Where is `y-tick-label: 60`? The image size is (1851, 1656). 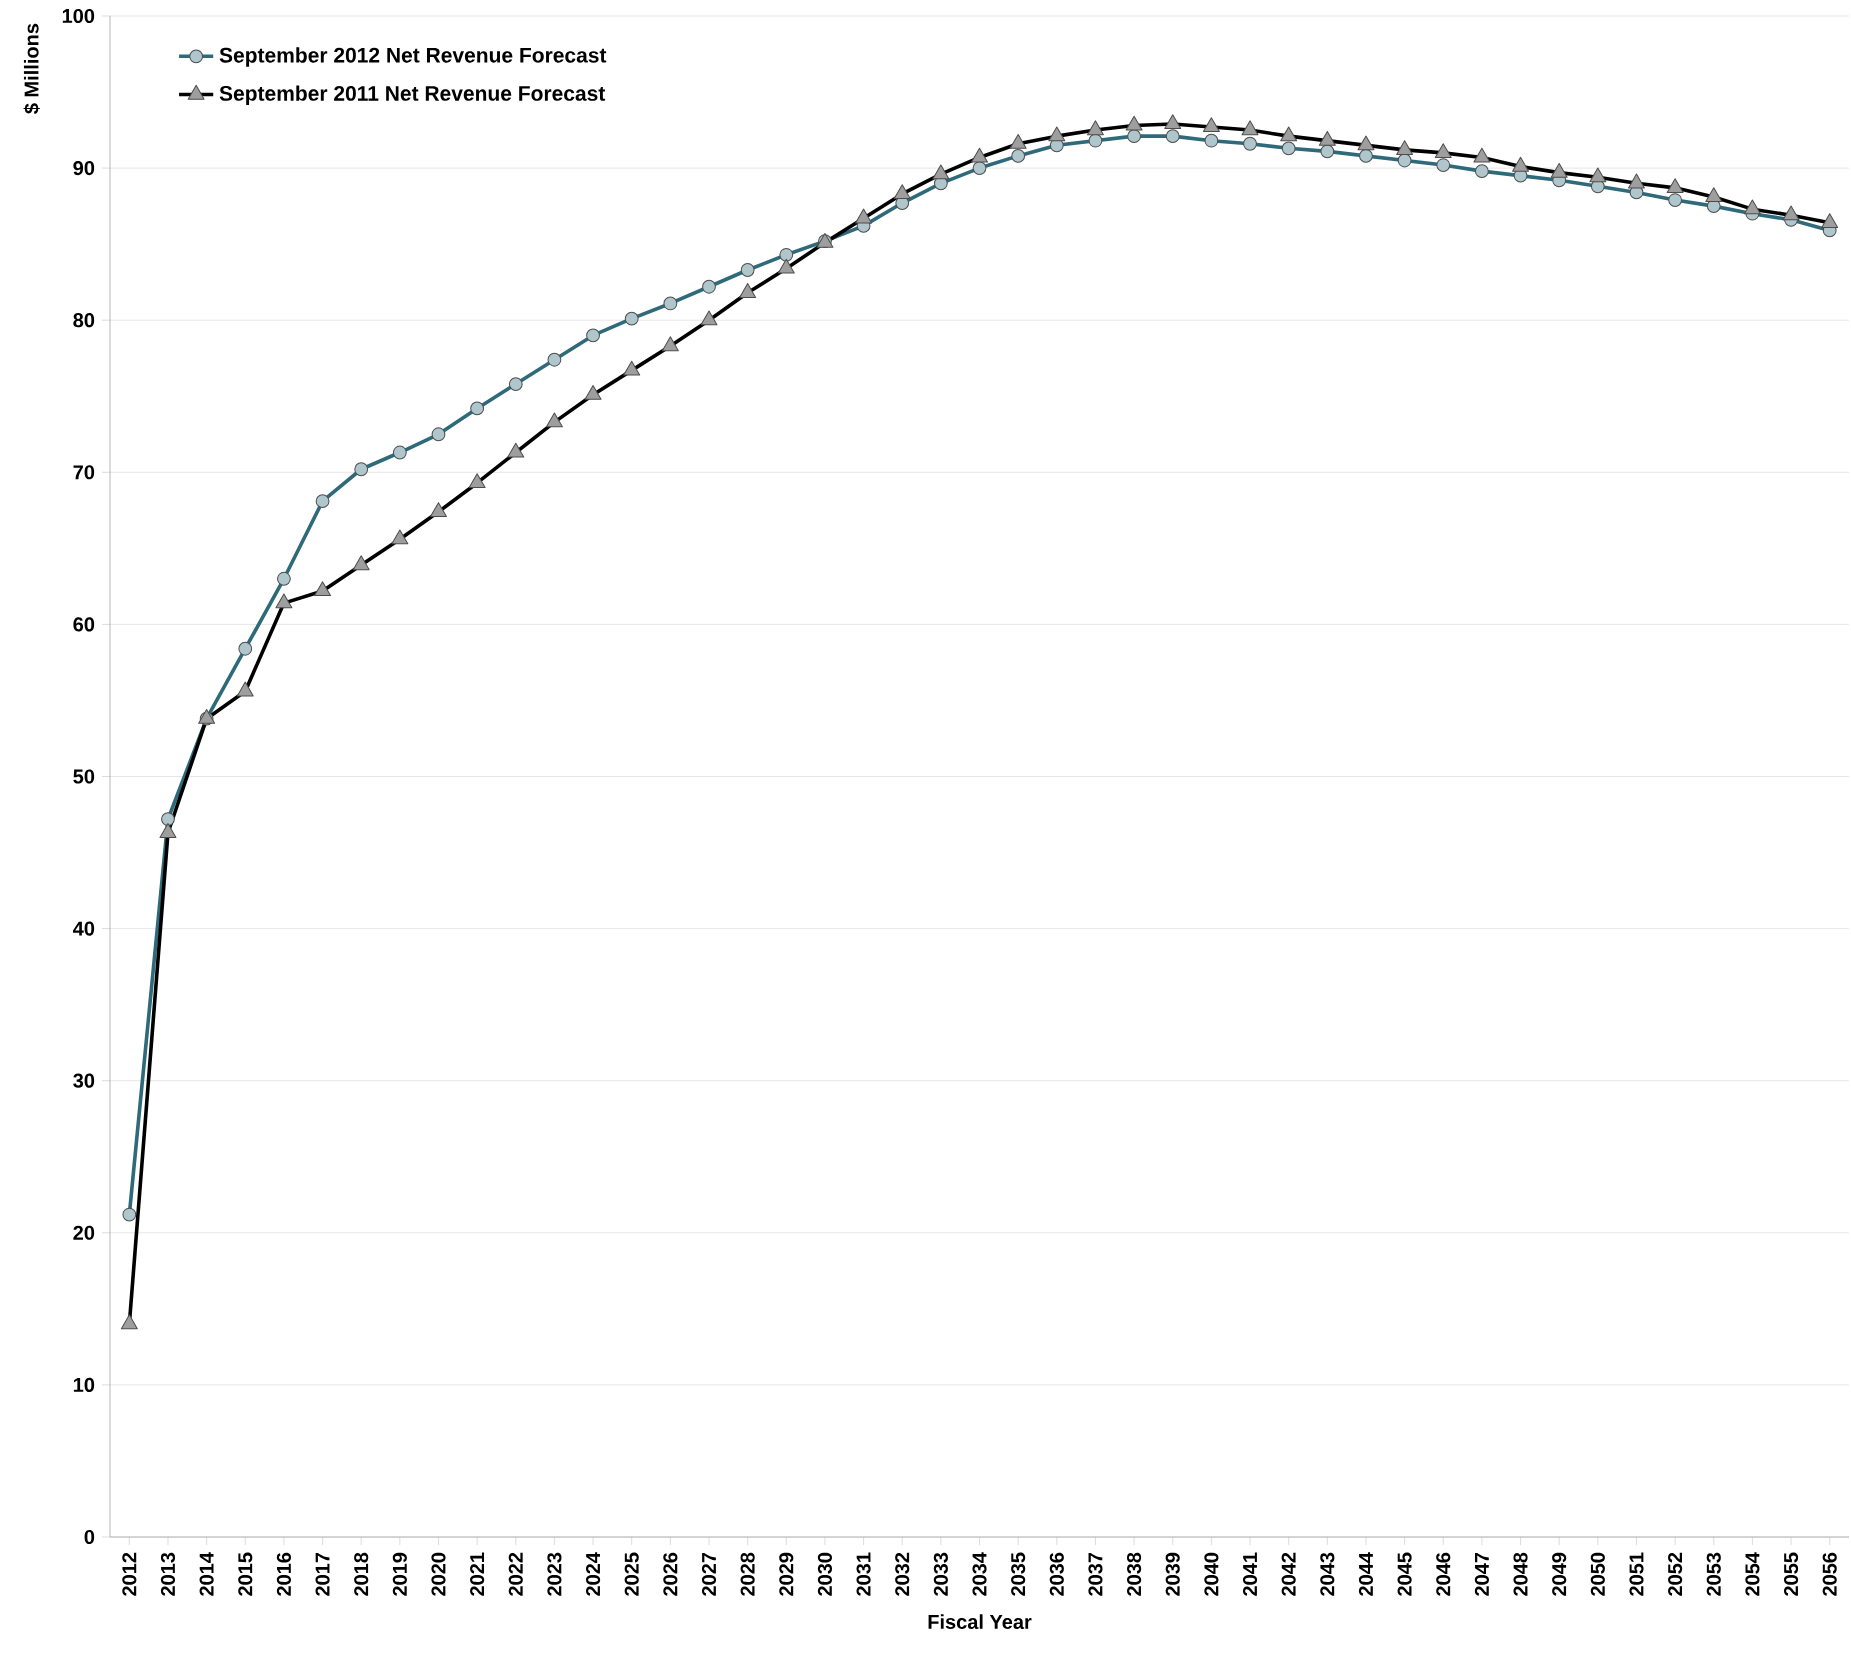 y-tick-label: 60 is located at coordinates (84, 624).